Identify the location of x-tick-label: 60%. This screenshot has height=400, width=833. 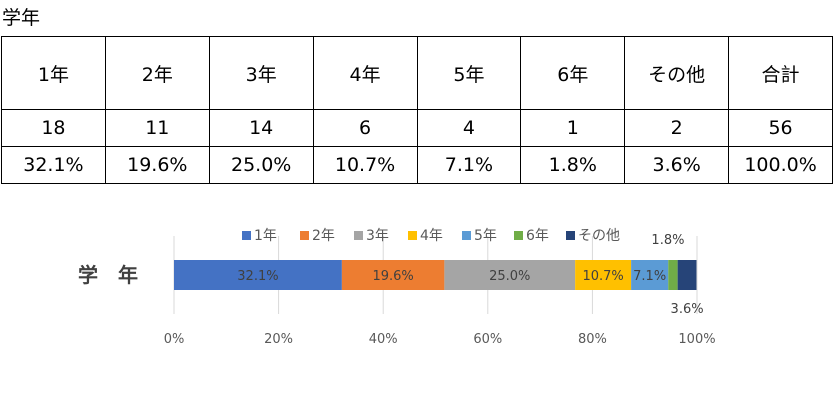
(487, 339).